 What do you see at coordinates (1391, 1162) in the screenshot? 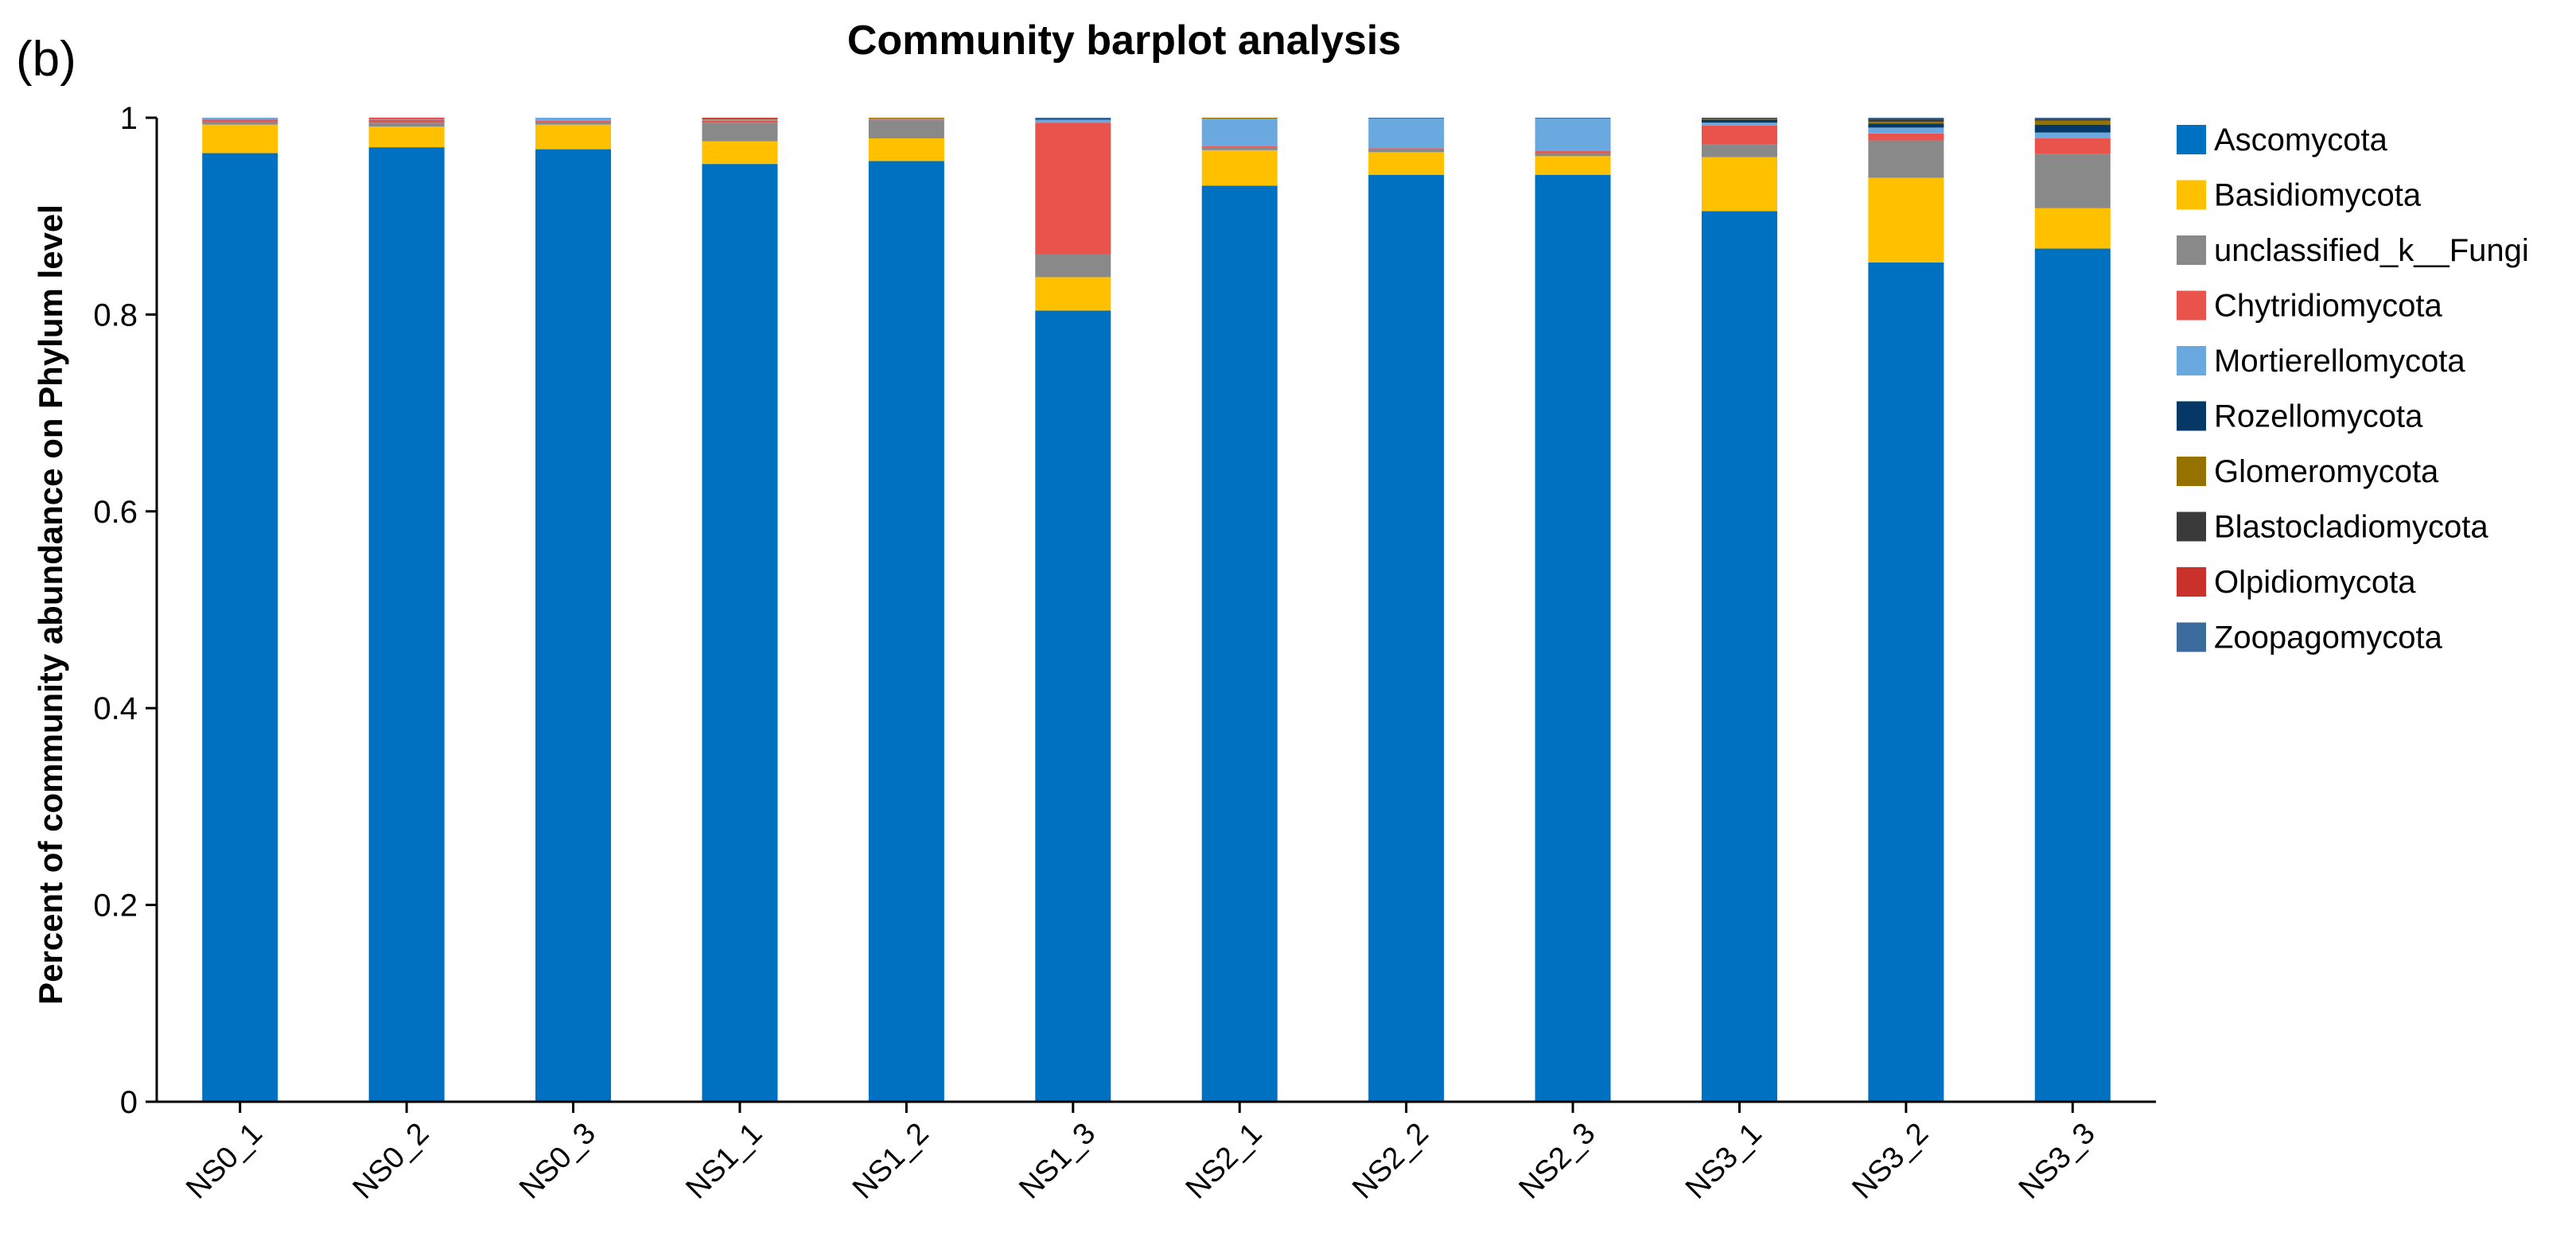
I see `x-tick-label: NS2_2` at bounding box center [1391, 1162].